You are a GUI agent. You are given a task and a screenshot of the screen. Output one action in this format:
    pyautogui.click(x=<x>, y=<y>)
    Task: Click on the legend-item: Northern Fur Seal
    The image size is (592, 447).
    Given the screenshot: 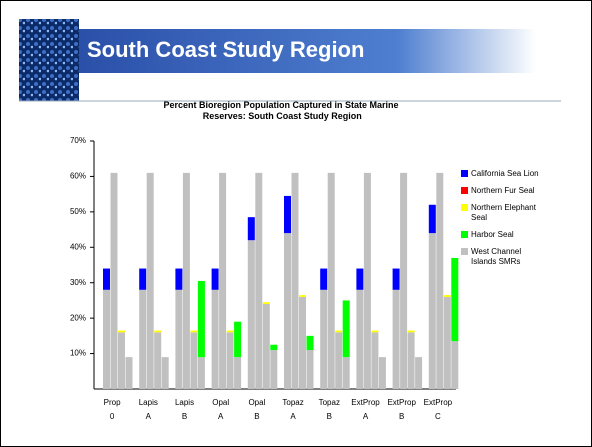 What is the action you would take?
    pyautogui.click(x=501, y=191)
    